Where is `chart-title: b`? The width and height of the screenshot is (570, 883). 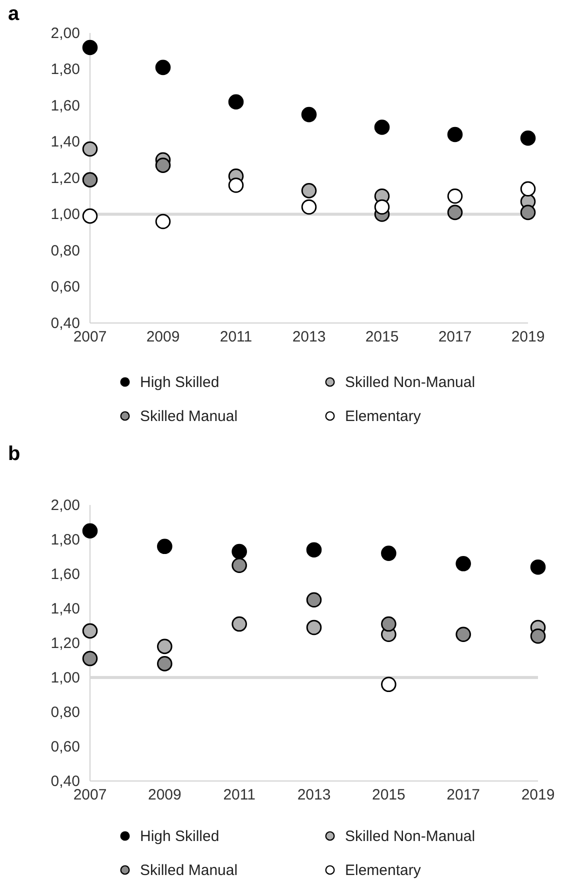 chart-title: b is located at coordinates (14, 454).